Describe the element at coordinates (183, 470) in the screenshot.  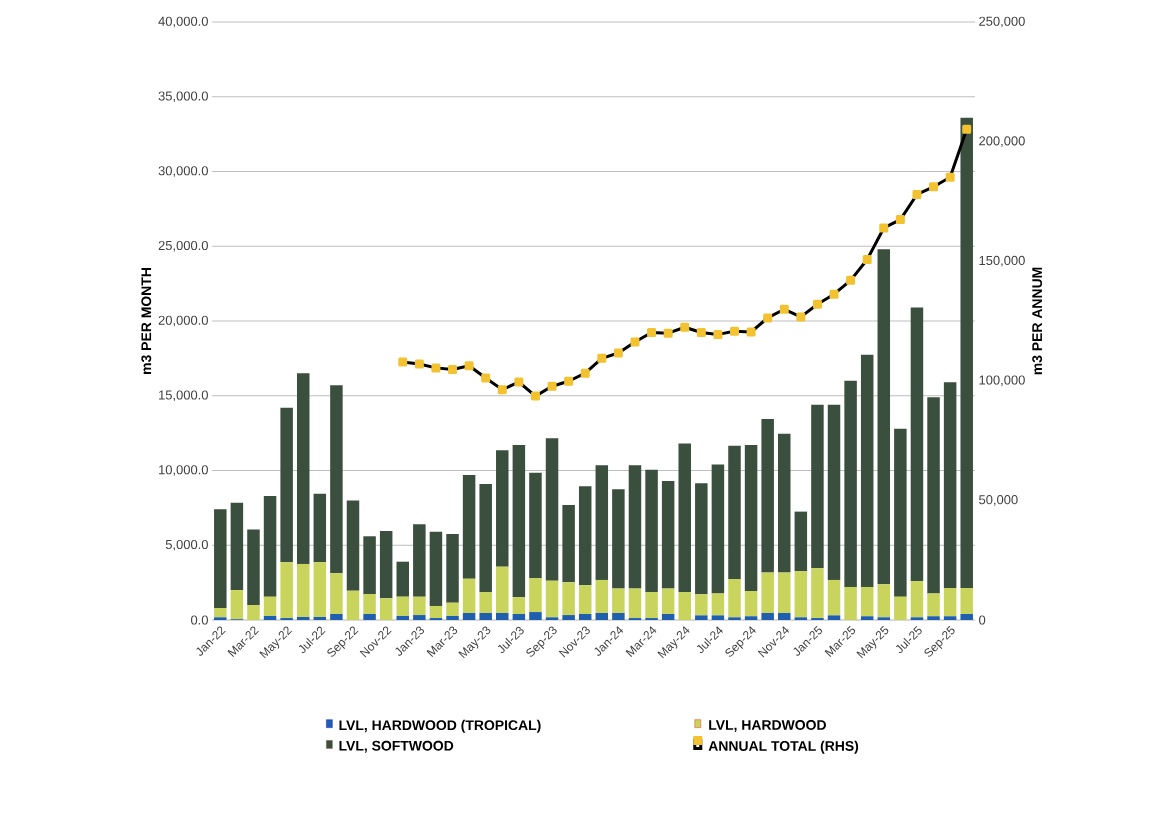
I see `y-tick-label: 10,000.0` at that location.